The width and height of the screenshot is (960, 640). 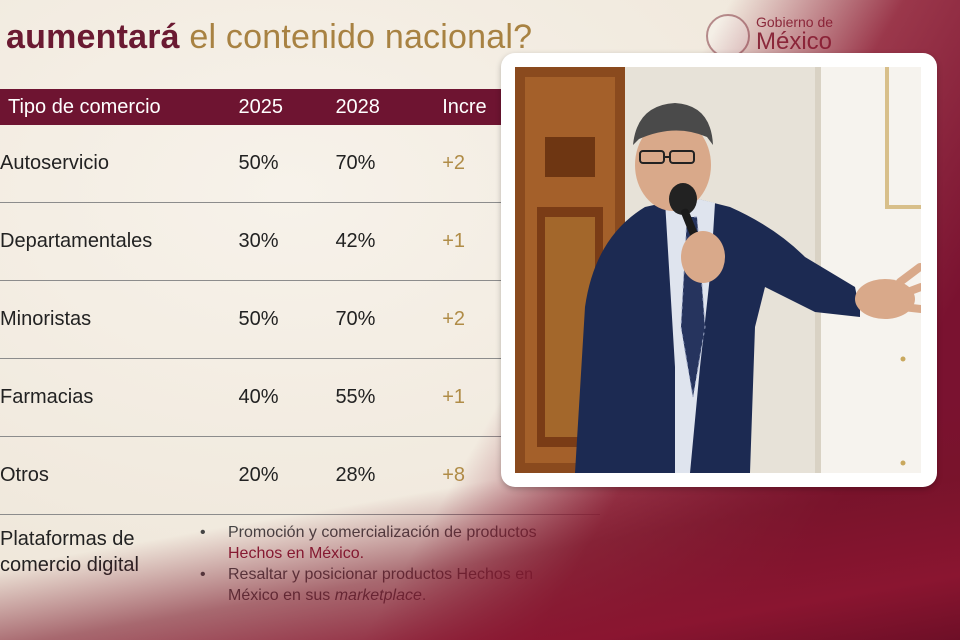 I want to click on header-2025: 2025, so click(x=287, y=107).